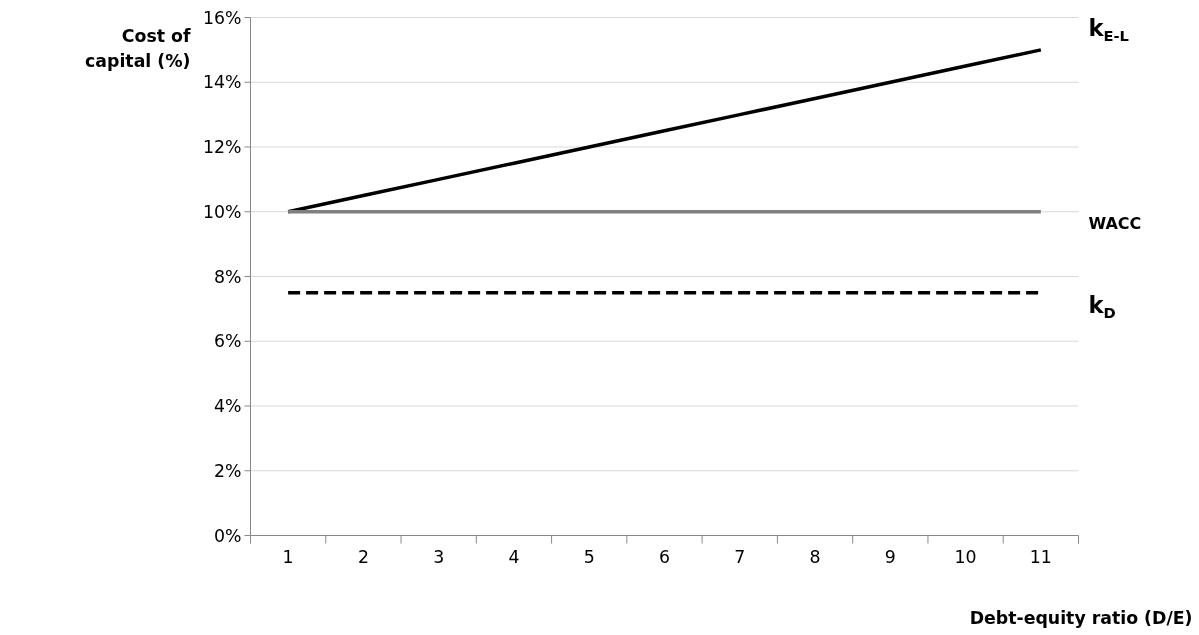 Image resolution: width=1199 pixels, height=635 pixels. What do you see at coordinates (439, 556) in the screenshot?
I see `x-tick-label: 3` at bounding box center [439, 556].